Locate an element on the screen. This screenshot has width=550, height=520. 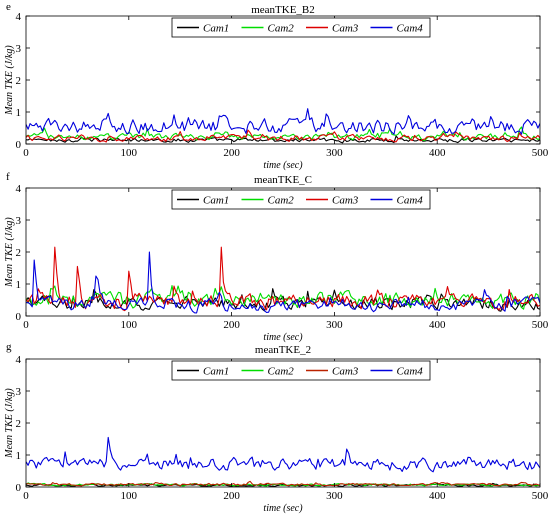
panel-tag: f is located at coordinates (8, 177).